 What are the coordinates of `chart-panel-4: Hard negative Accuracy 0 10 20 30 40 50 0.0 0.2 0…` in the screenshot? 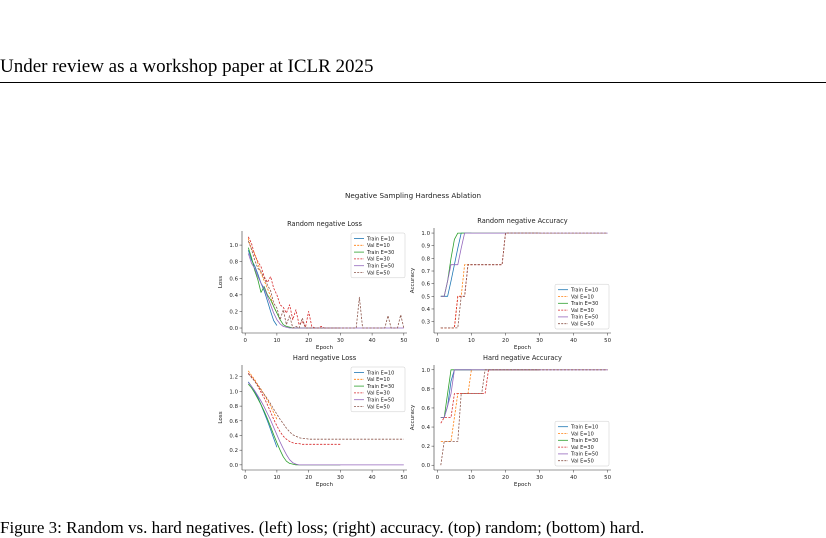 It's located at (511, 421).